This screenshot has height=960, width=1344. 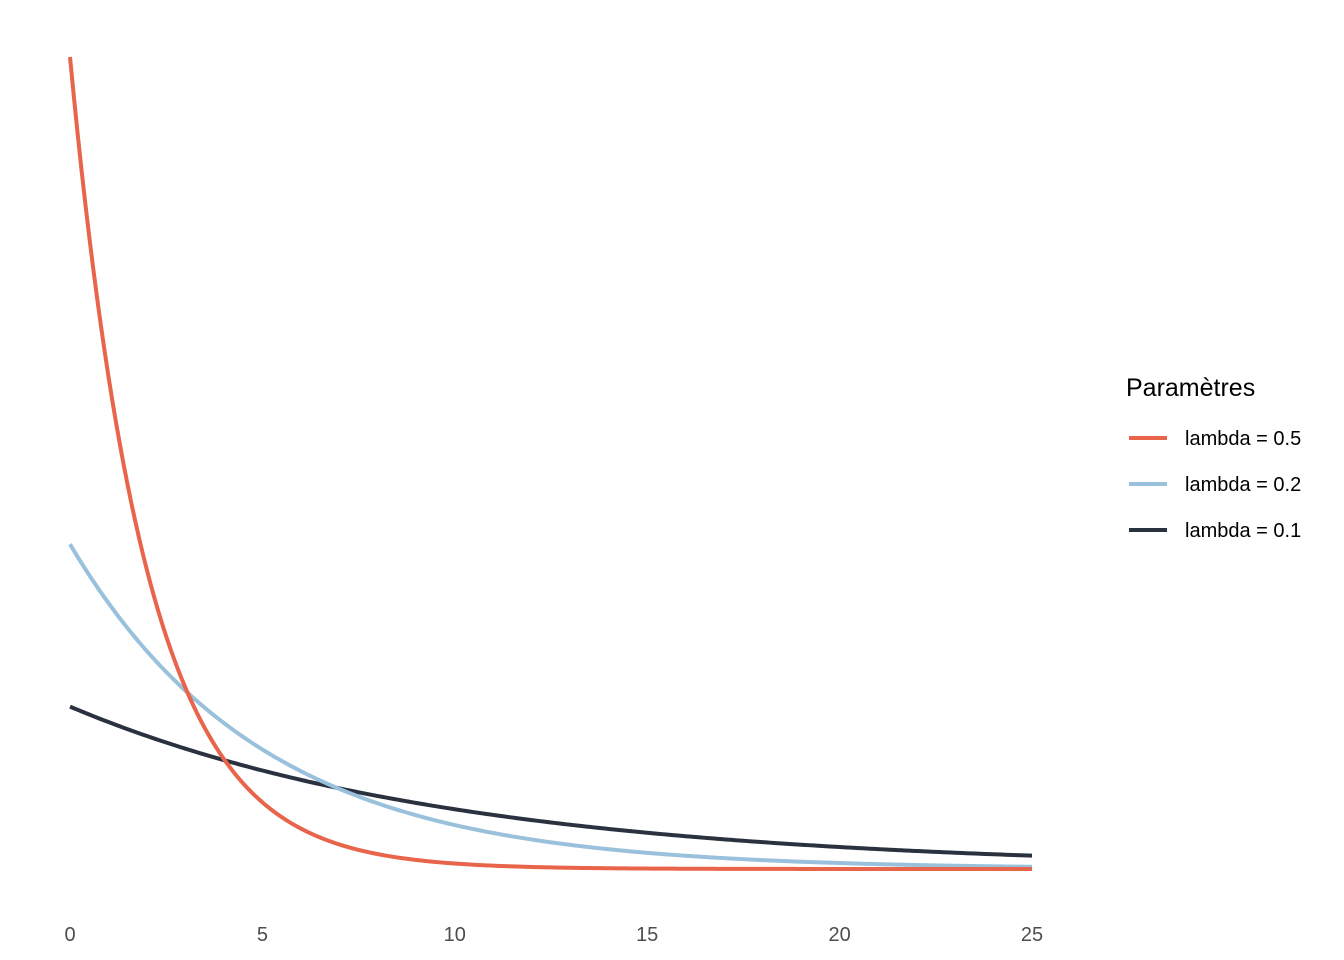 What do you see at coordinates (1032, 935) in the screenshot?
I see `x-tick-label: 25` at bounding box center [1032, 935].